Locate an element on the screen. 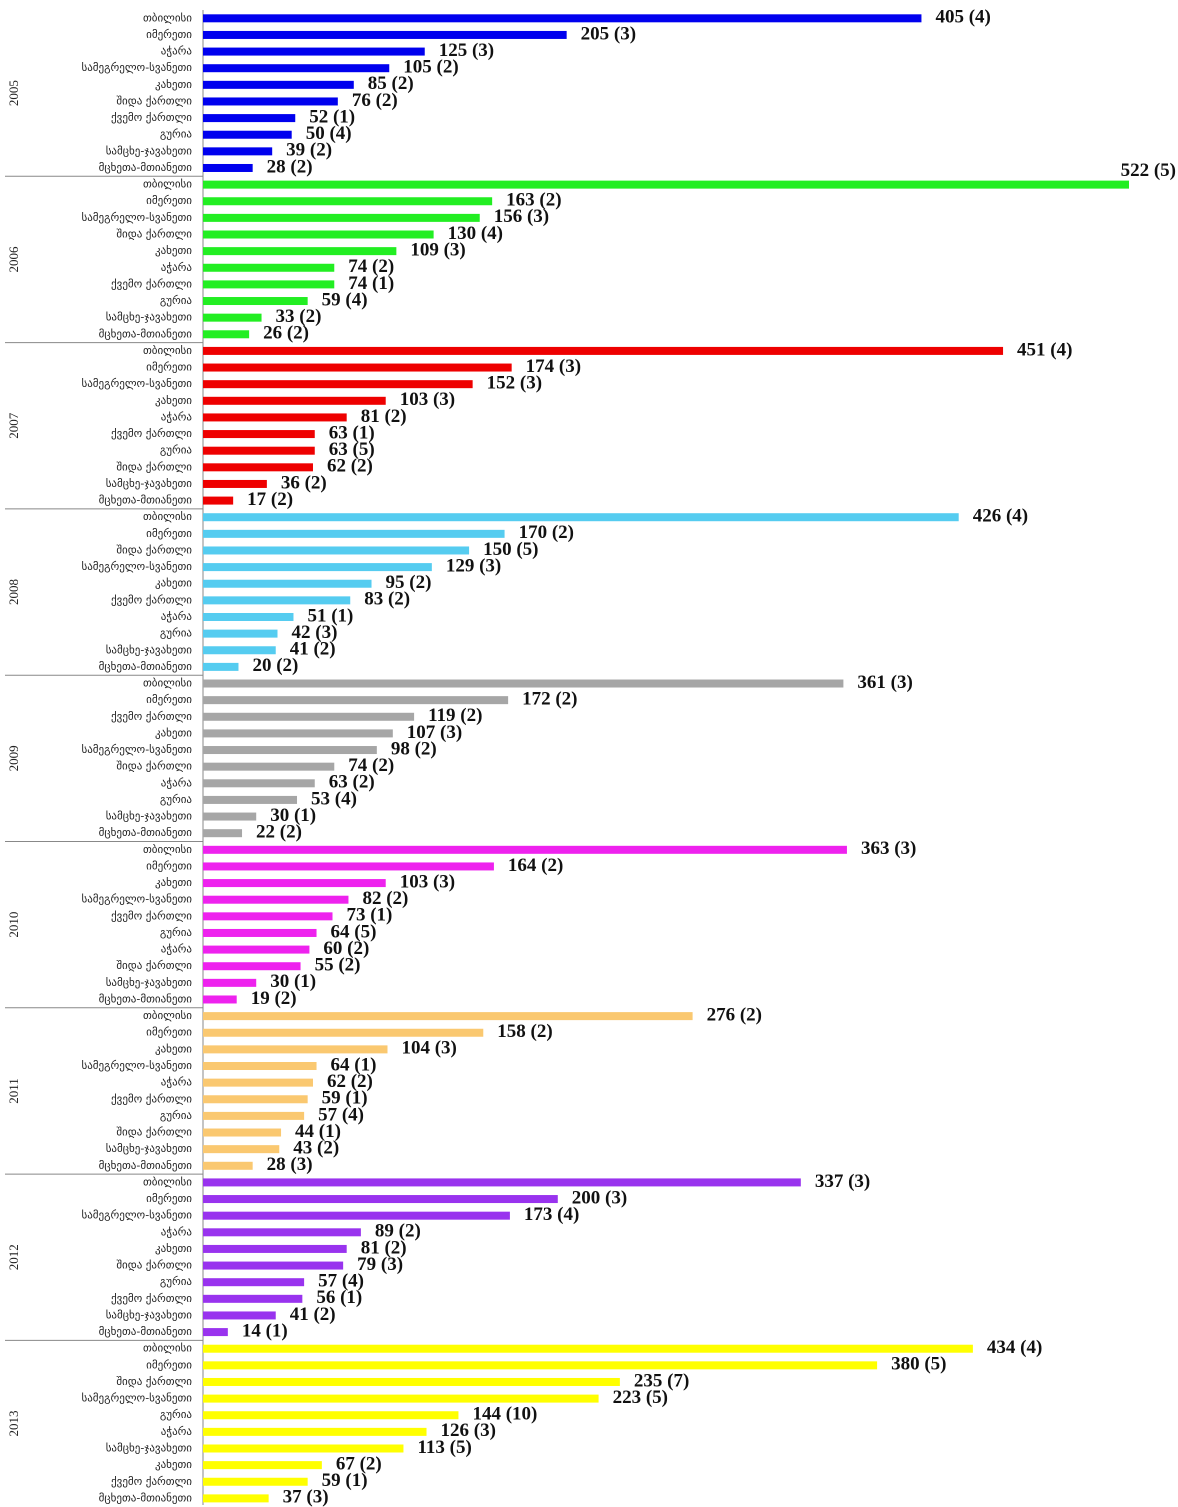 The height and width of the screenshot is (1507, 1178). value-label: 95 (2) is located at coordinates (409, 582).